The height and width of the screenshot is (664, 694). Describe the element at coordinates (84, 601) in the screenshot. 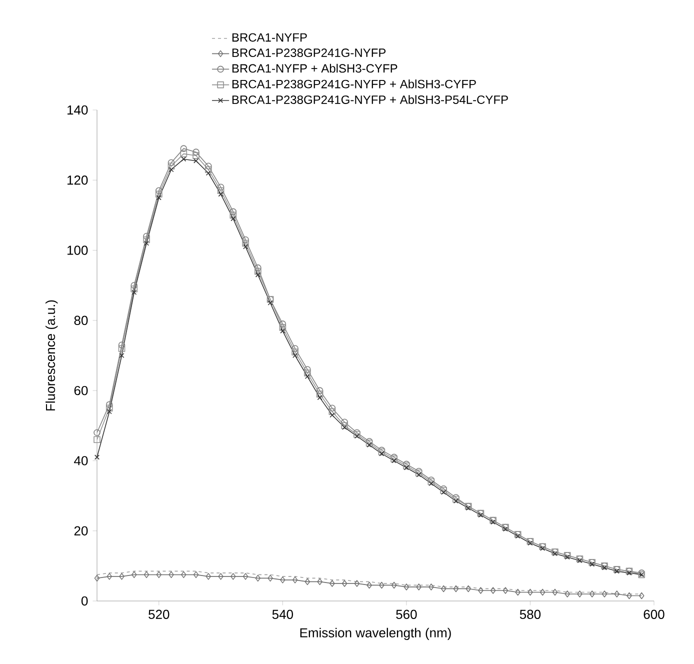

I see `y-tick-label: 0` at that location.